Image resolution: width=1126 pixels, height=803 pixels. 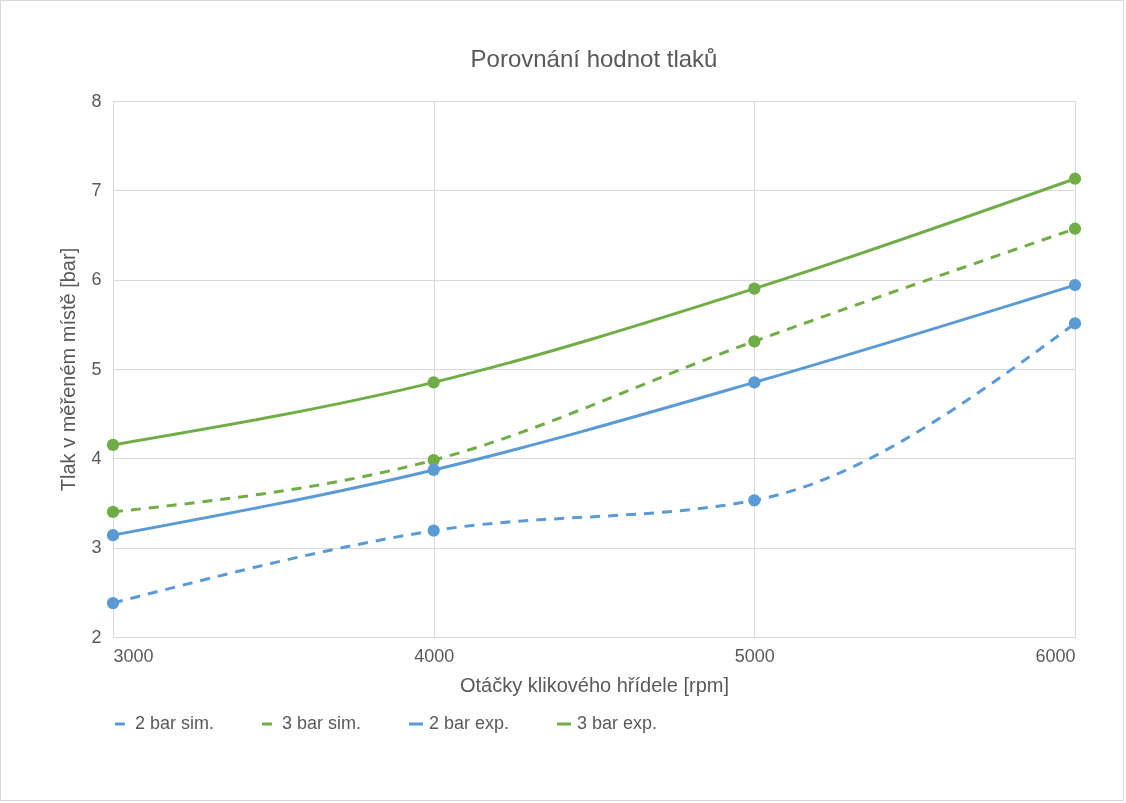 I want to click on y-tick-label: 2, so click(x=96, y=636).